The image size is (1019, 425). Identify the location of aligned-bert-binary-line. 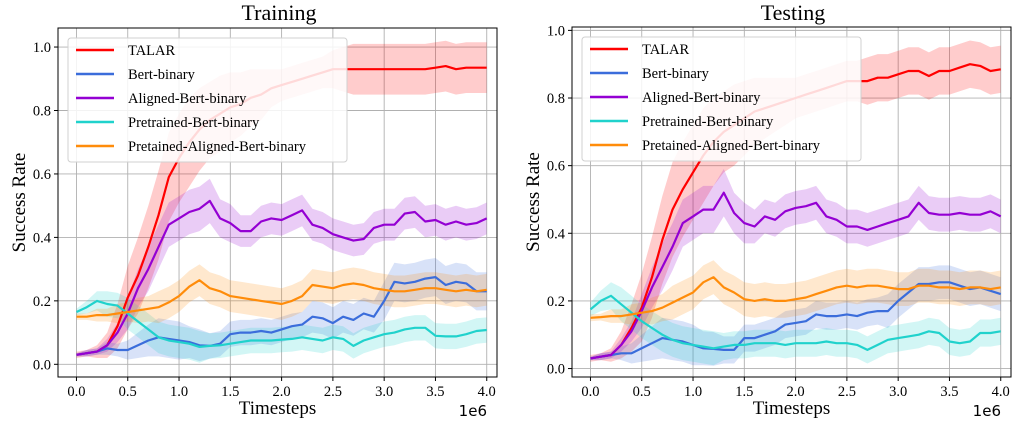
(282, 277).